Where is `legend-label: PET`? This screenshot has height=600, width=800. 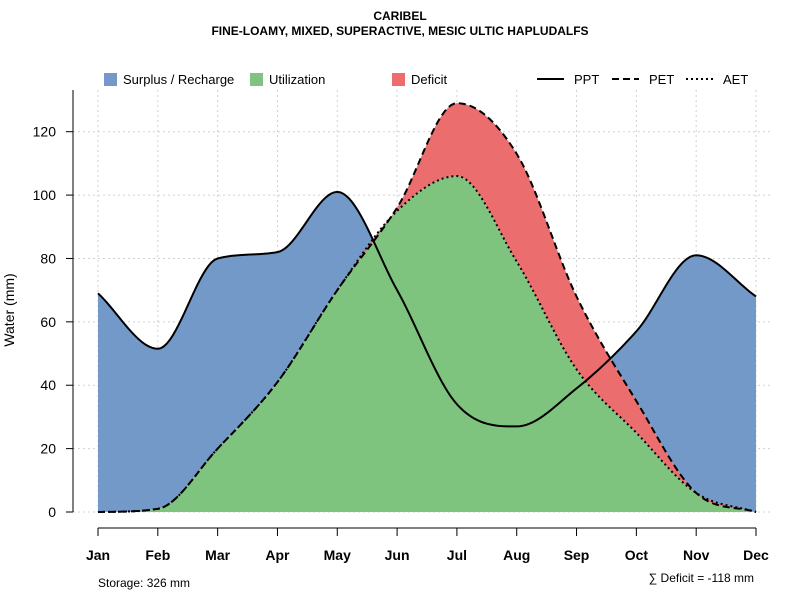 legend-label: PET is located at coordinates (661, 79).